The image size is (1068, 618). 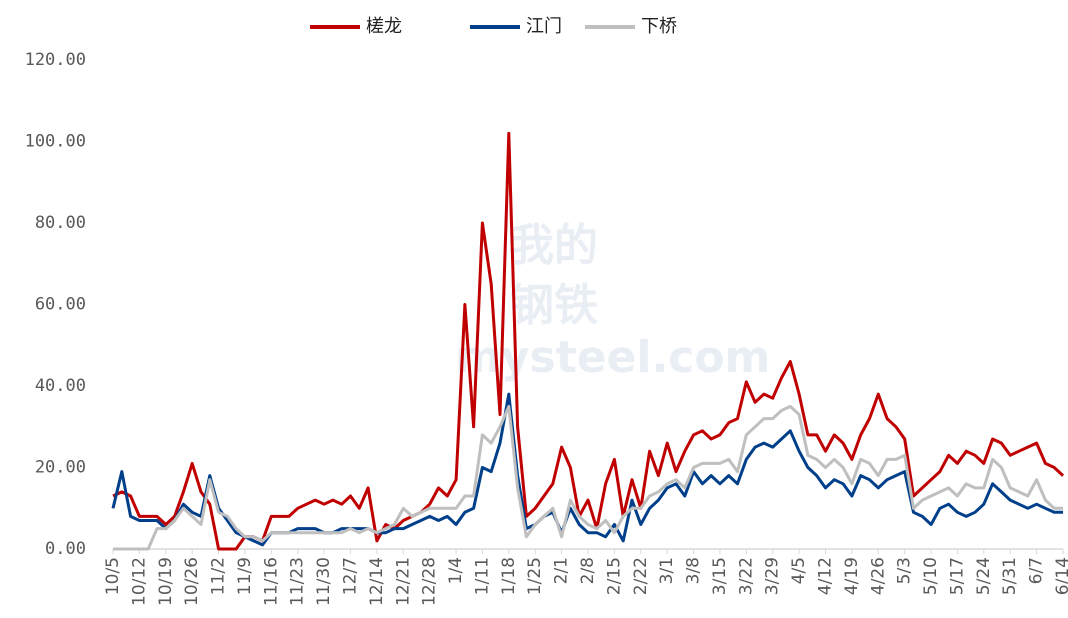 What do you see at coordinates (852, 576) in the screenshot?
I see `x-tick-label: 4/19` at bounding box center [852, 576].